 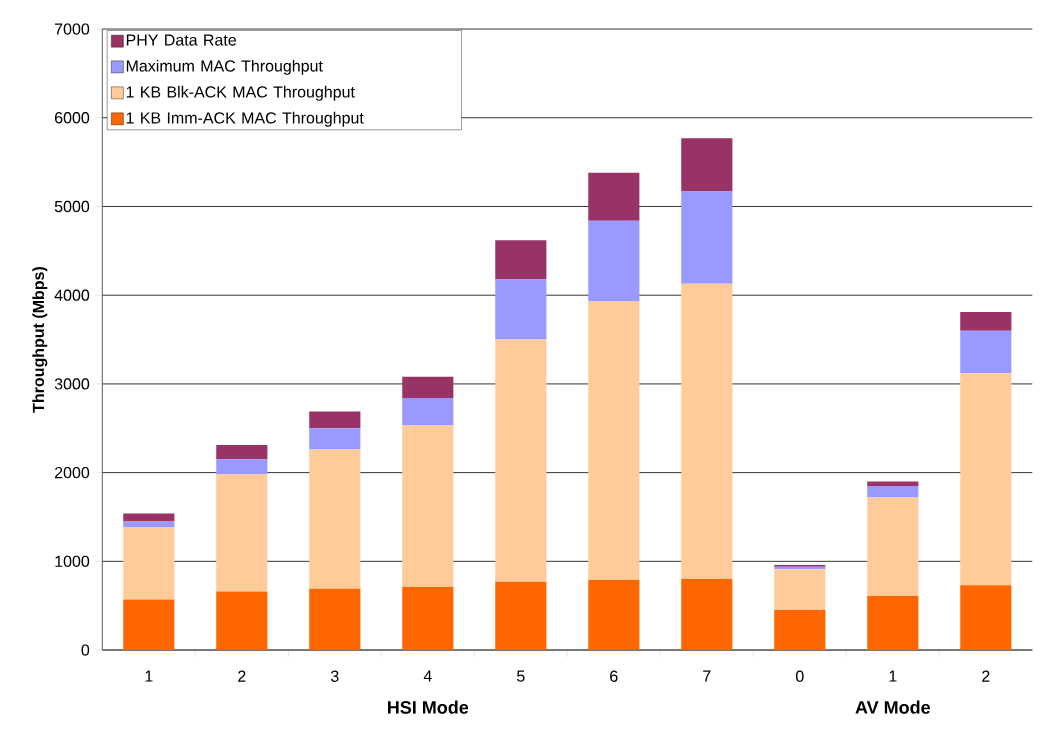 What do you see at coordinates (428, 707) in the screenshot?
I see `text: HSI Mode` at bounding box center [428, 707].